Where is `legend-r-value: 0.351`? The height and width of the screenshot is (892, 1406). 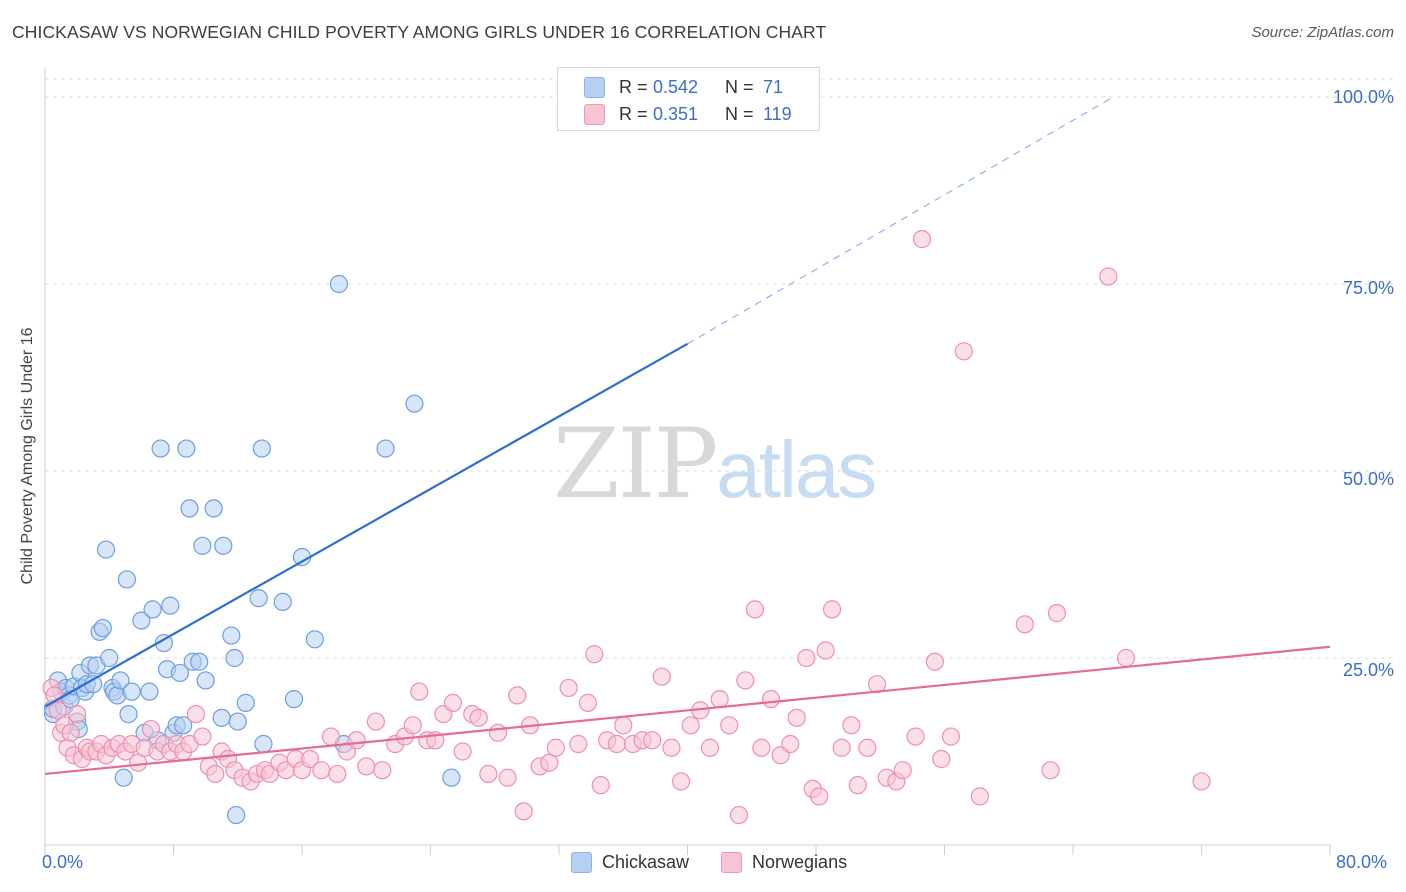
legend-r-value: 0.351 is located at coordinates (676, 113).